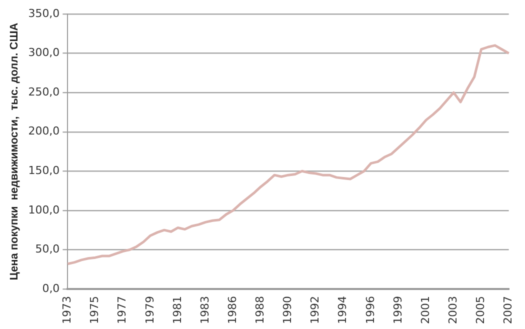  Describe the element at coordinates (95, 310) in the screenshot. I see `x-tick-label: 1975` at that location.